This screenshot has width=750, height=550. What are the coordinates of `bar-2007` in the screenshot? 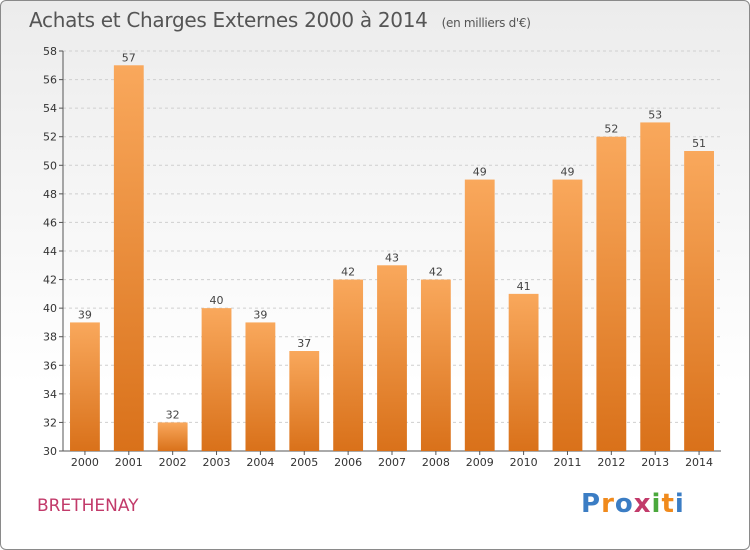 It's located at (392, 358).